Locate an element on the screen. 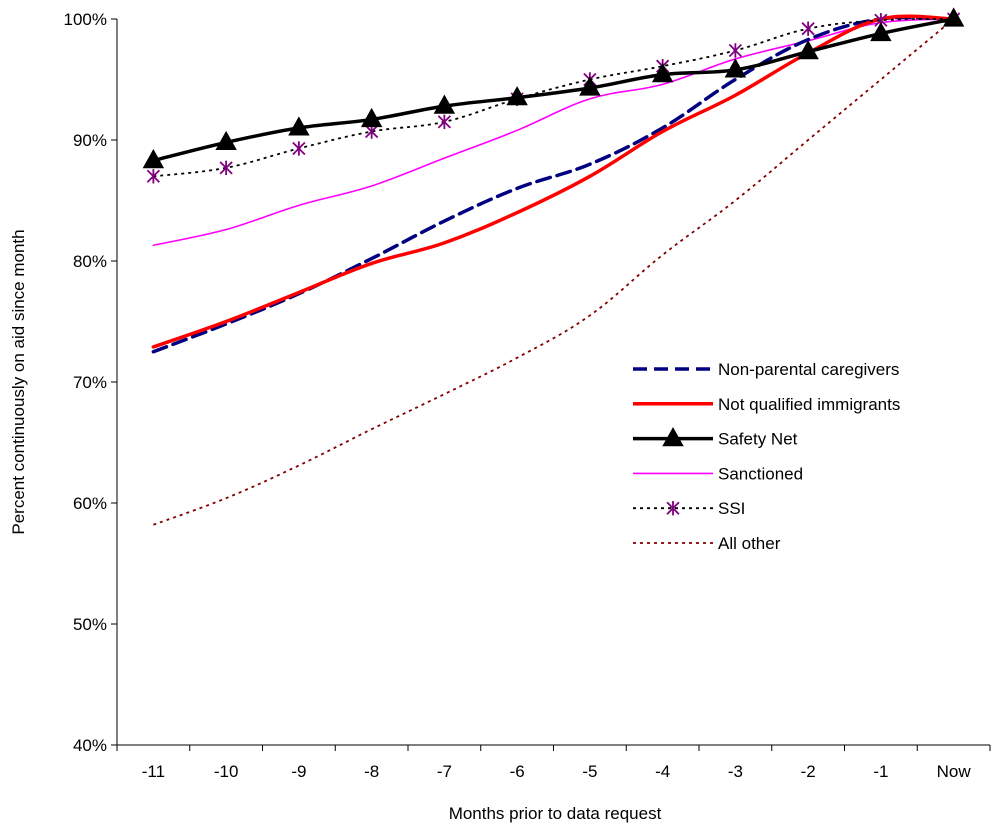 This screenshot has width=992, height=828. legend-item-sanctioned: Sanctioned is located at coordinates (718, 473).